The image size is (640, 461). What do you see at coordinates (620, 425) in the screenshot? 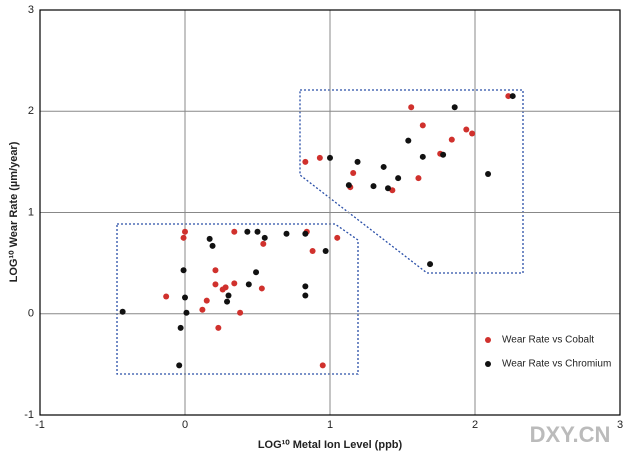
I see `x-tick-label: 3` at bounding box center [620, 425].